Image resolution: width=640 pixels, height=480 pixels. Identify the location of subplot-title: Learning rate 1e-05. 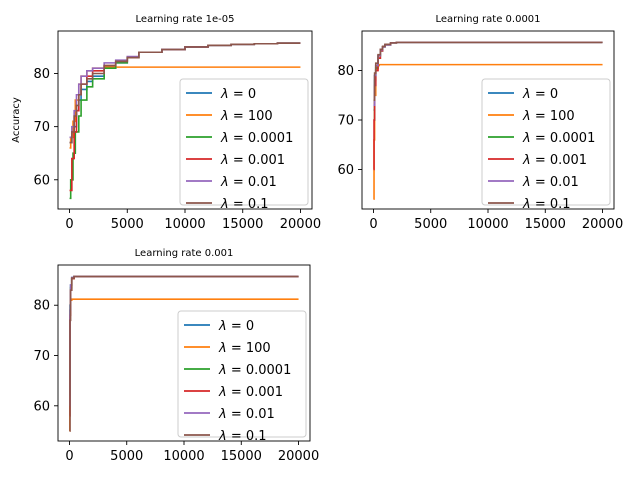
(185, 19).